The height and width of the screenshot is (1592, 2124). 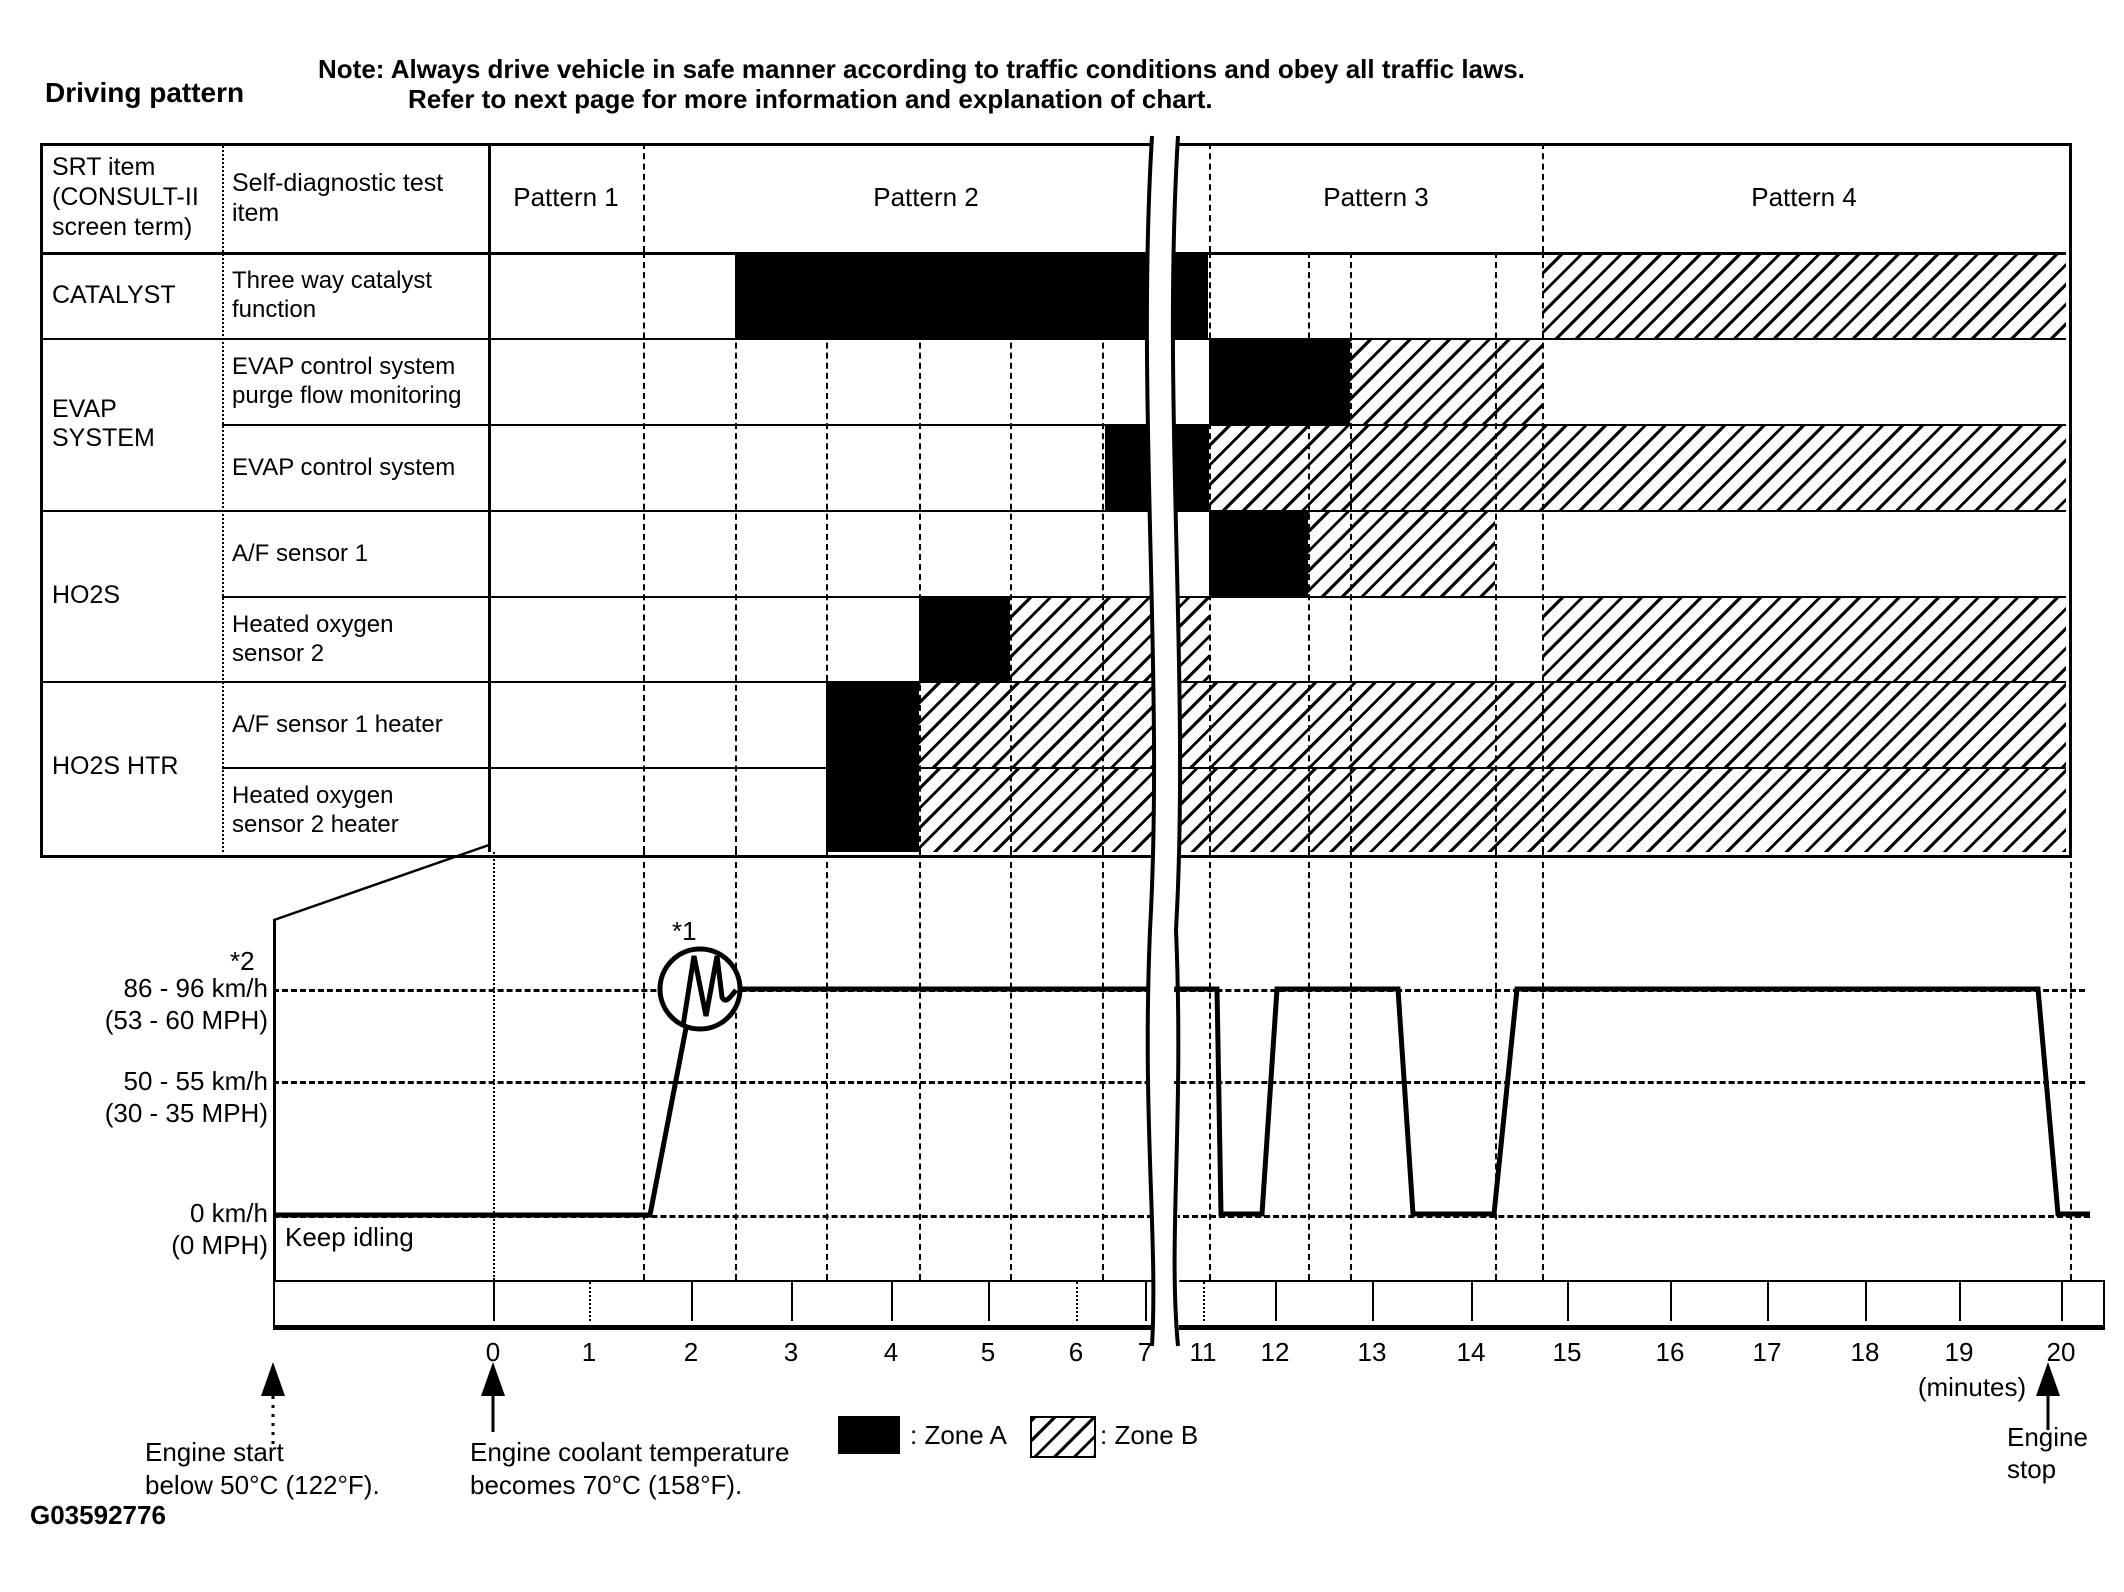 I want to click on minute-tick-label: 17, so click(x=1767, y=1352).